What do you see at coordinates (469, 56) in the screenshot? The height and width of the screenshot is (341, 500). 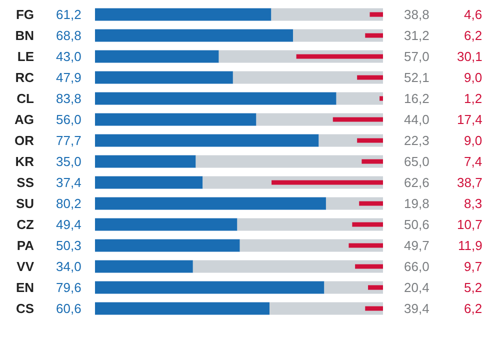 I see `data-label: 30,1` at bounding box center [469, 56].